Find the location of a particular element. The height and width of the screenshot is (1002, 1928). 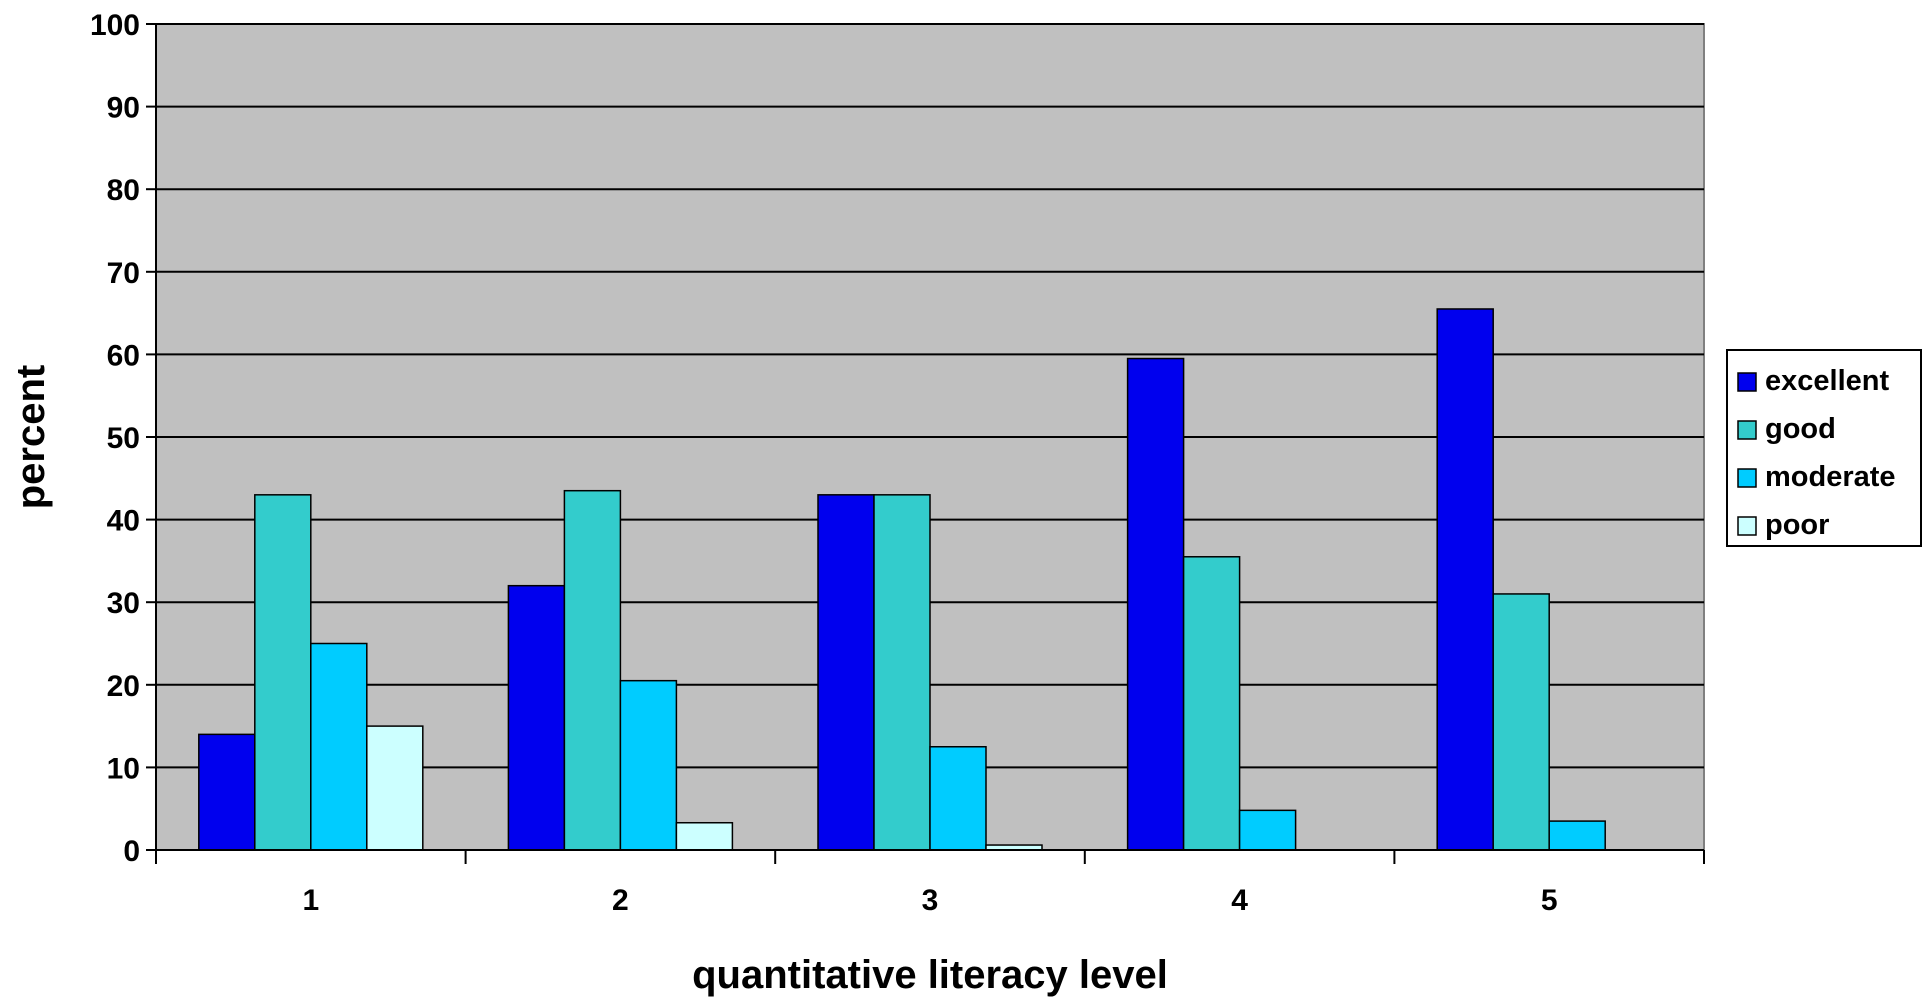

legend-swatch-poor is located at coordinates (1747, 526).